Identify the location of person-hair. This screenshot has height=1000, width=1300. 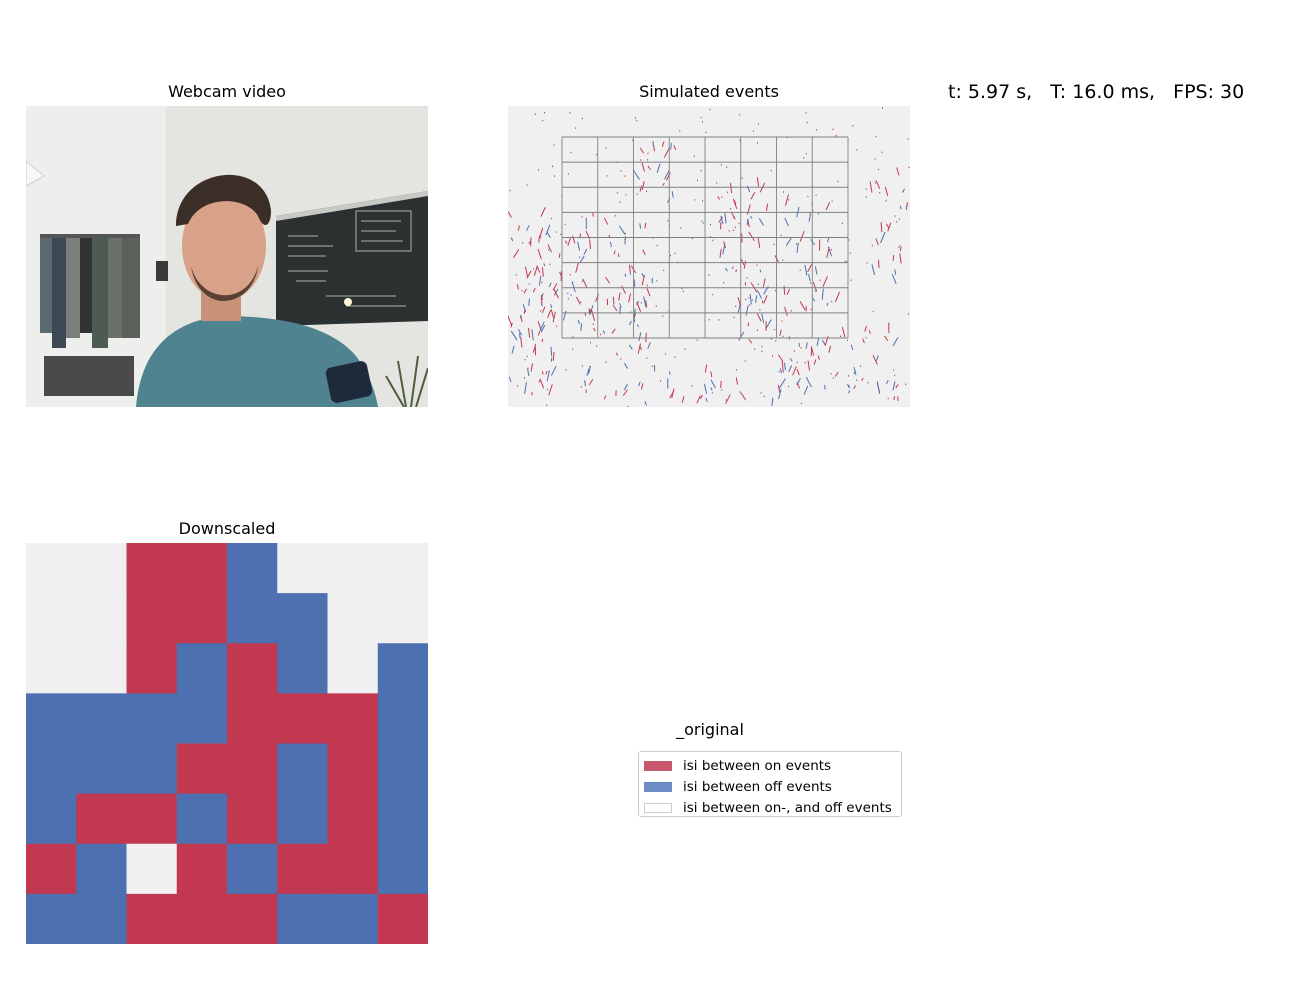
(223, 200).